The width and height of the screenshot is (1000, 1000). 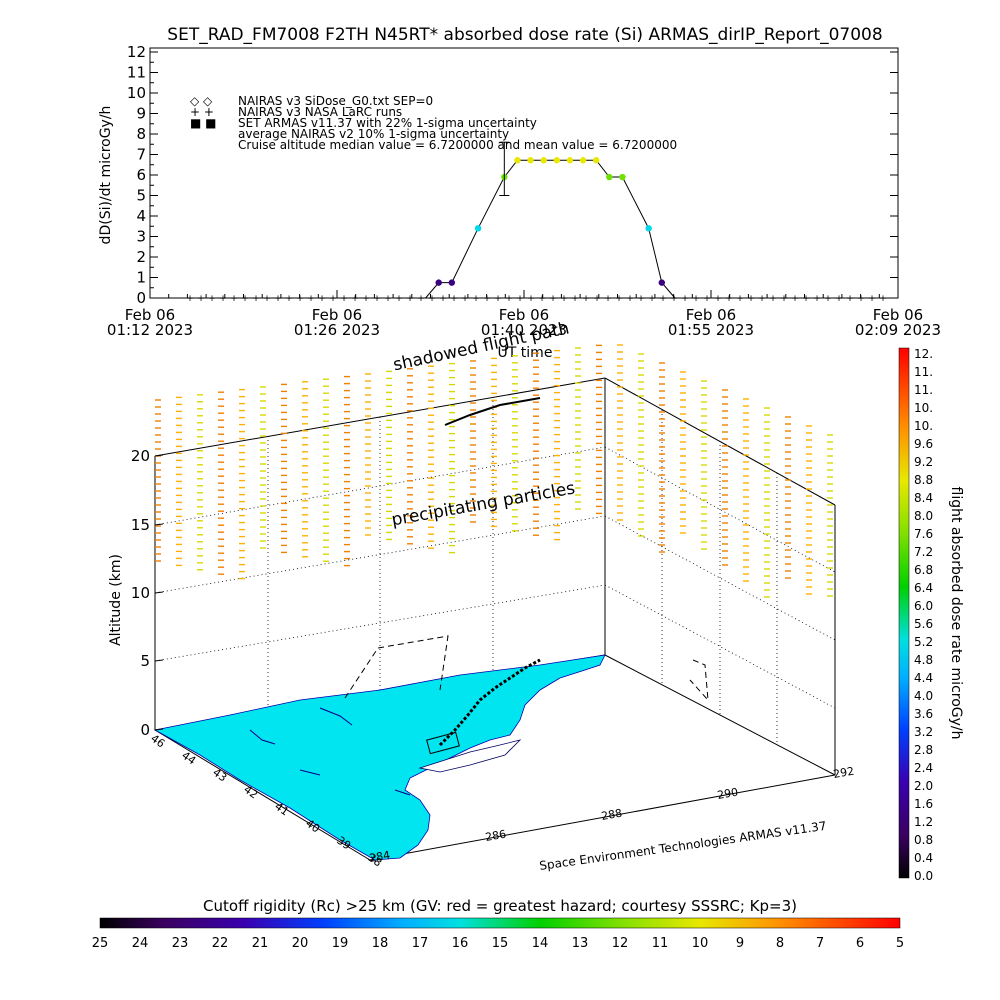 What do you see at coordinates (699, 680) in the screenshot?
I see `shadowed-flight-path-side` at bounding box center [699, 680].